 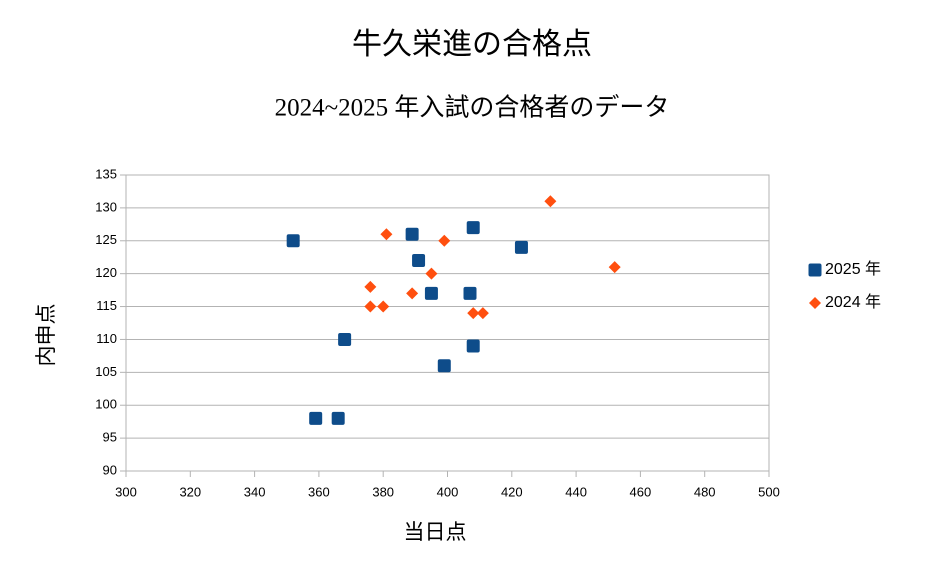 What do you see at coordinates (448, 491) in the screenshot?
I see `x-tick-label: 400` at bounding box center [448, 491].